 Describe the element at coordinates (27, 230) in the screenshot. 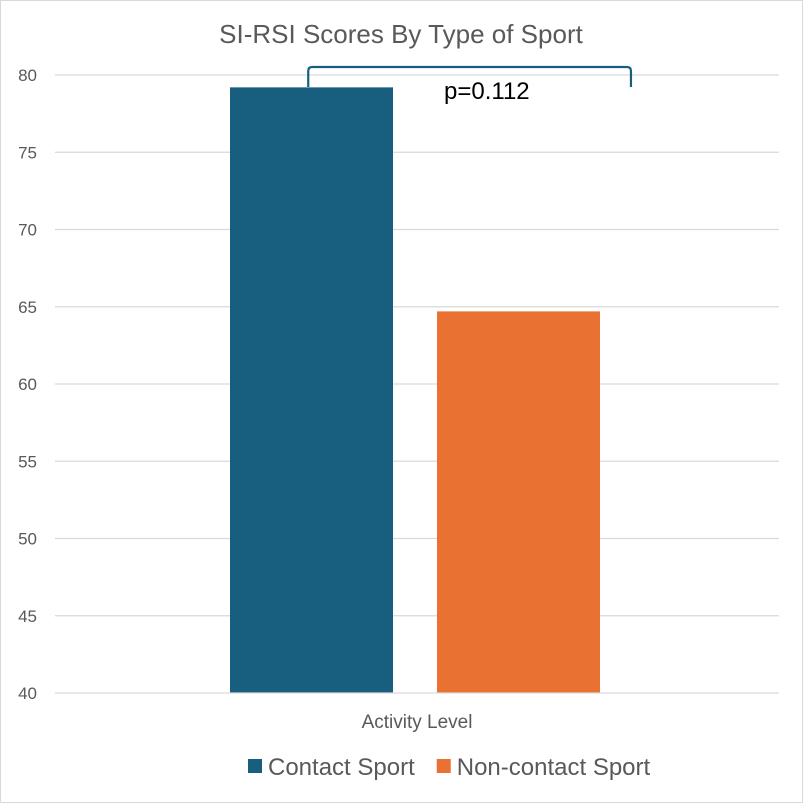

I see `y-tick-label: 70` at that location.